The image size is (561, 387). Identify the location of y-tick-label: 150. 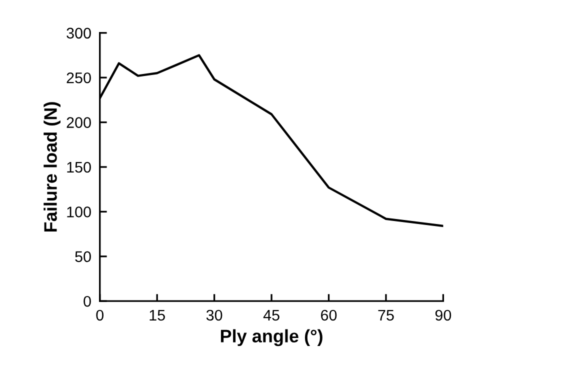
(79, 167).